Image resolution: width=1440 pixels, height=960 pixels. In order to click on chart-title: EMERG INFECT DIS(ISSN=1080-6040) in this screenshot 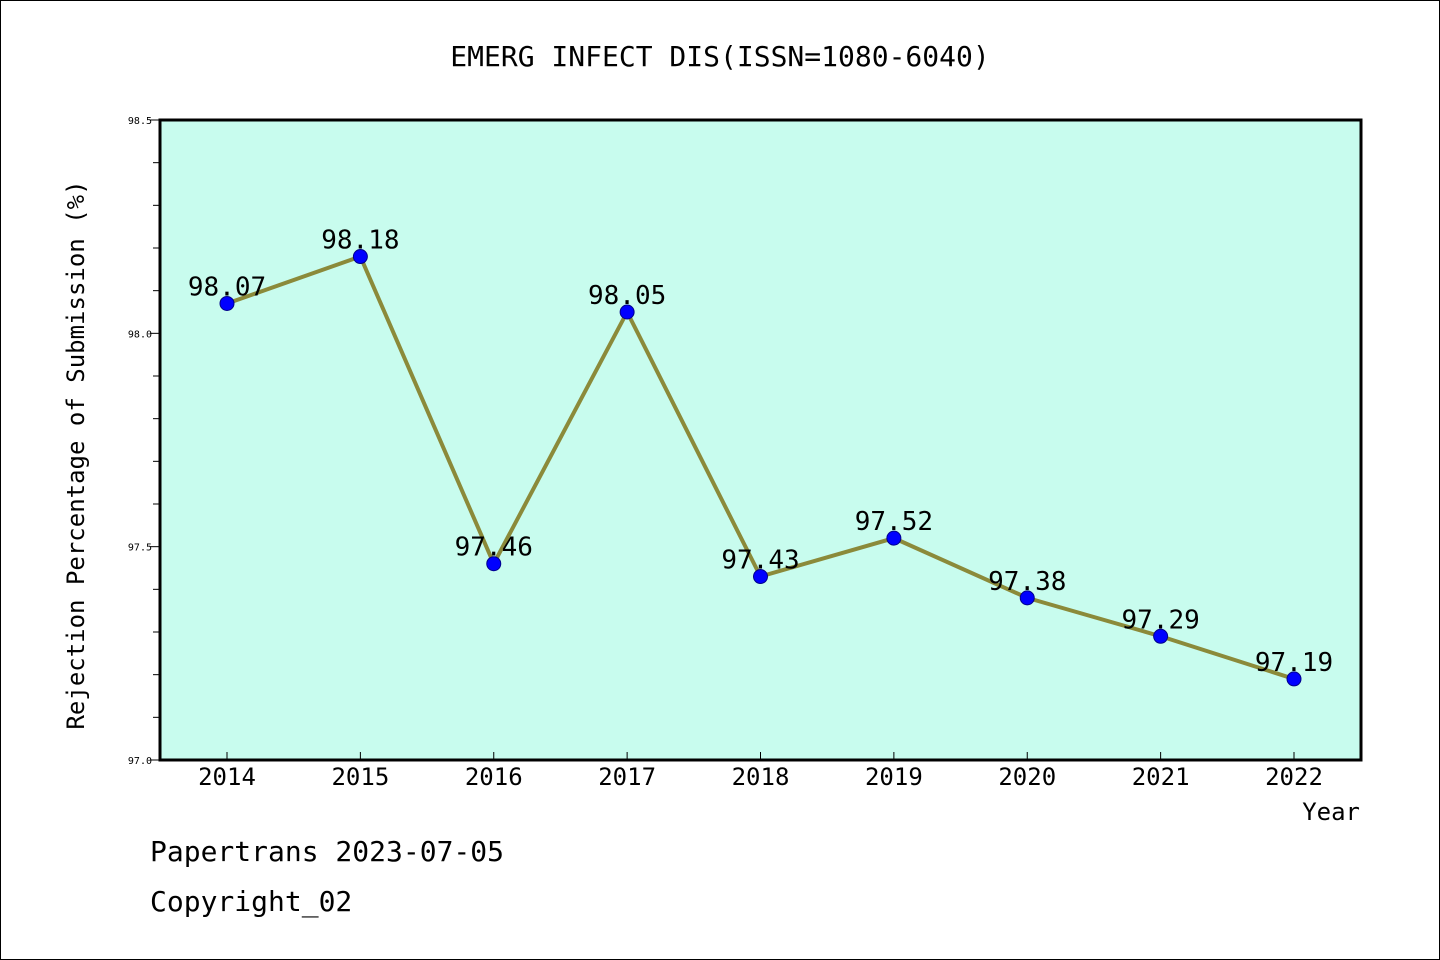, I will do `click(719, 56)`.